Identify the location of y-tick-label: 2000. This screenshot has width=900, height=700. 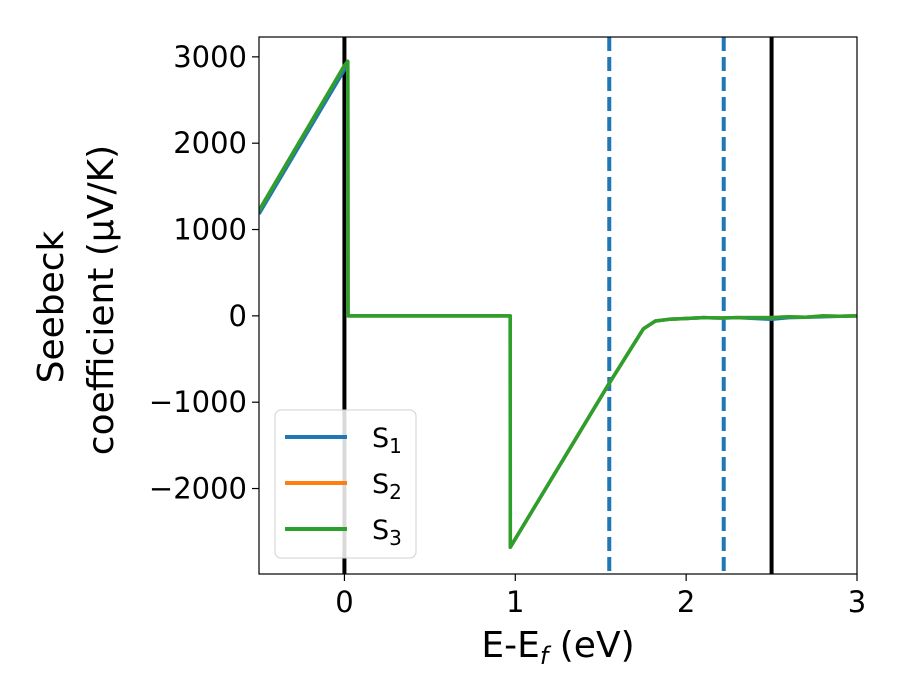
(210, 143).